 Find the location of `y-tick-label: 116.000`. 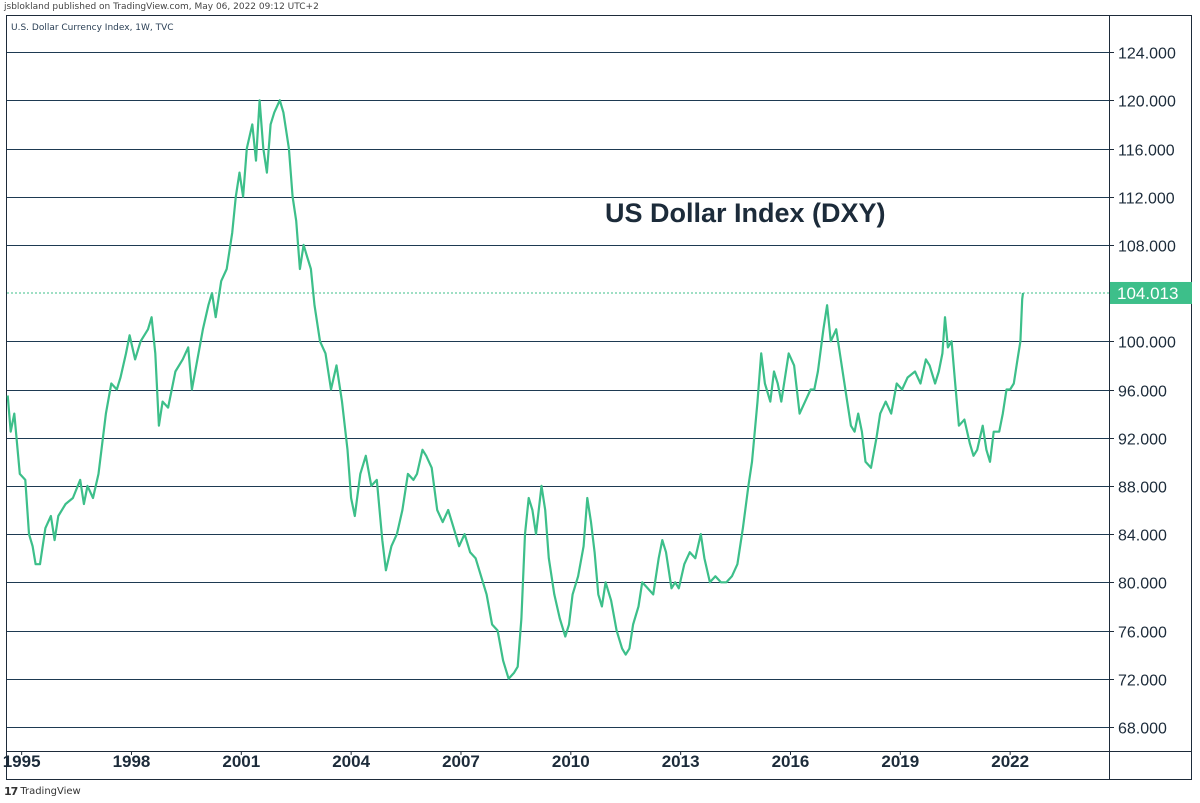

y-tick-label: 116.000 is located at coordinates (1146, 151).